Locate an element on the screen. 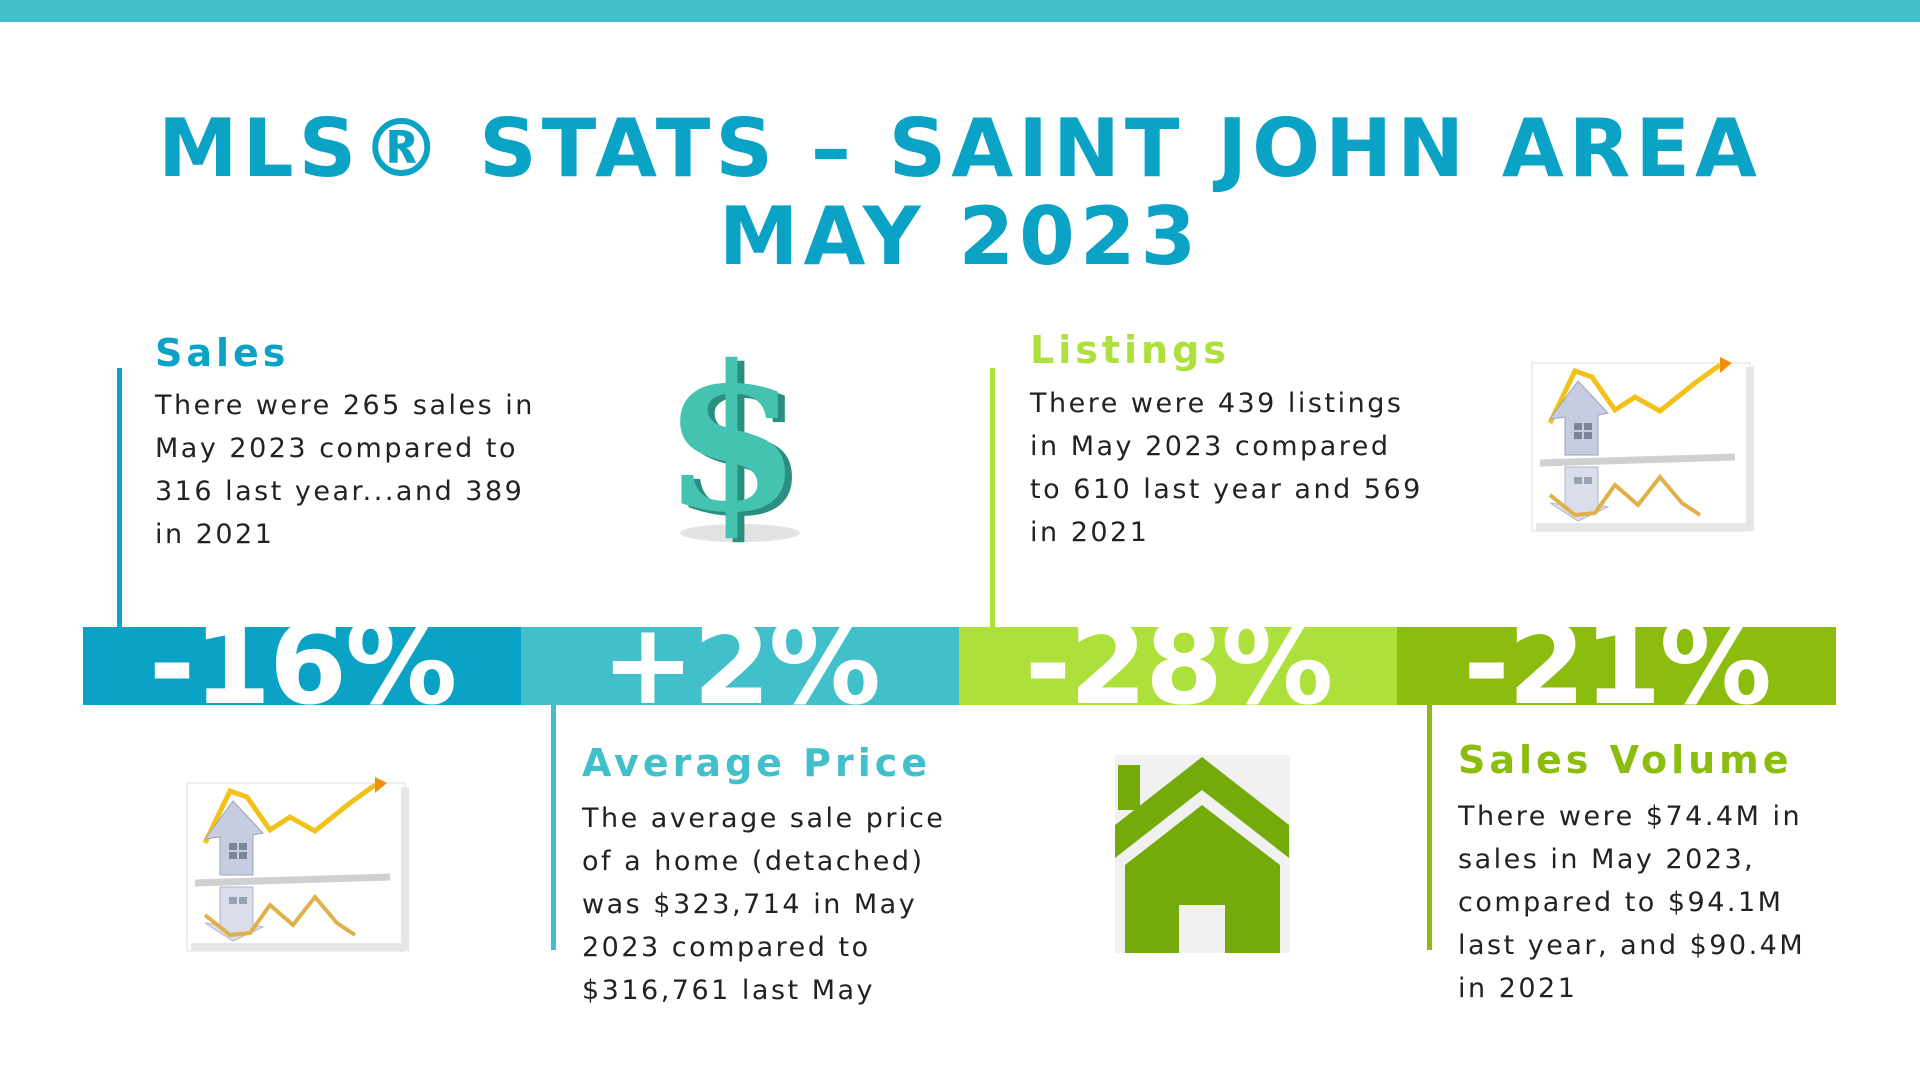 The height and width of the screenshot is (1080, 1920). top-accent-bar is located at coordinates (960, 11).